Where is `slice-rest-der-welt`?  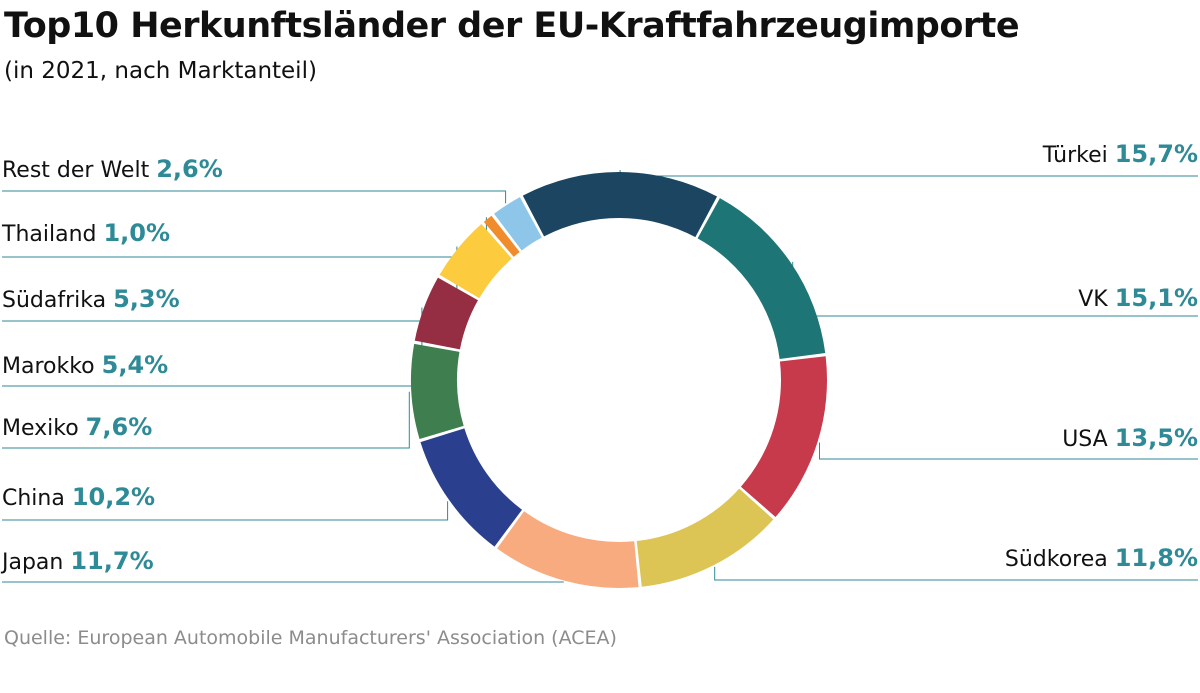 slice-rest-der-welt is located at coordinates (518, 224).